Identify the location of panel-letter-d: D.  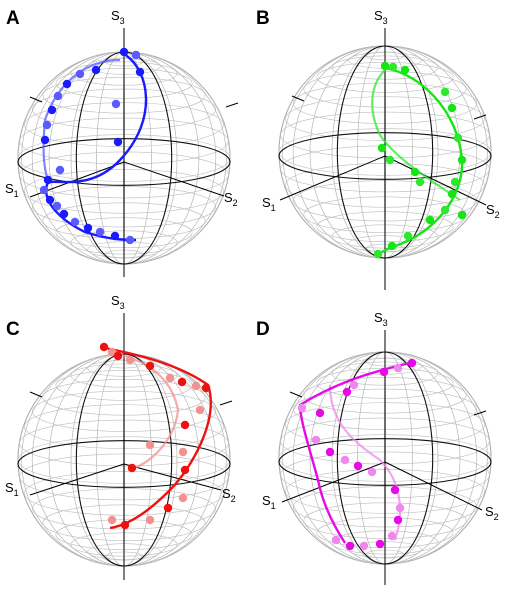
(263, 329).